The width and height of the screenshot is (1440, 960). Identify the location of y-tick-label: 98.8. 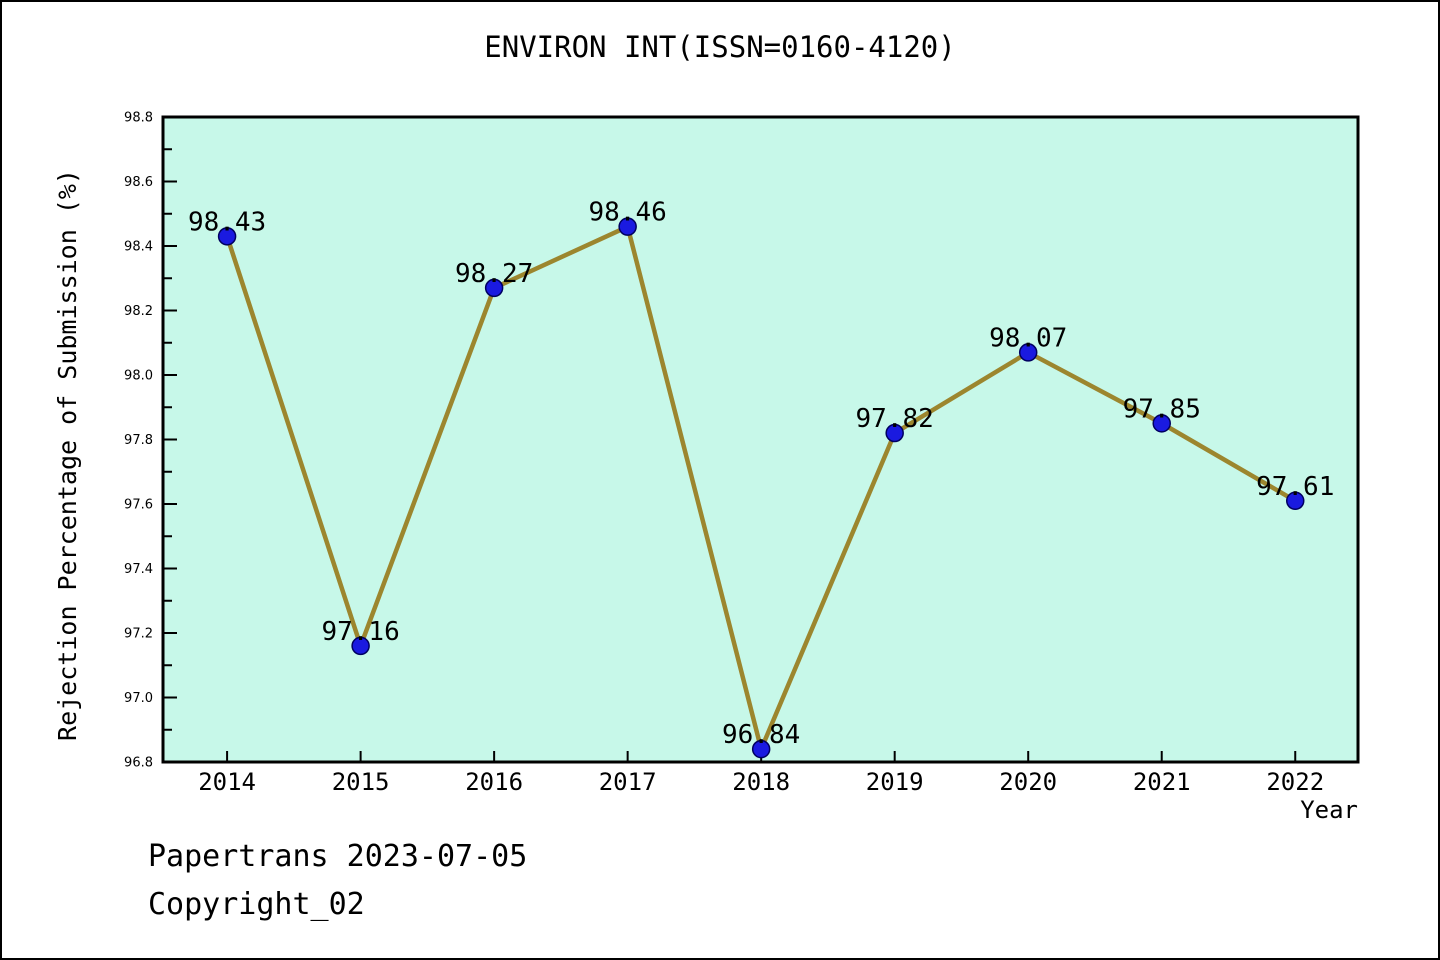
(138, 118).